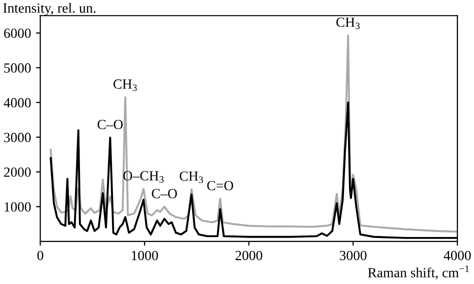  I want to click on y-tick-label: 2000, so click(17, 172).